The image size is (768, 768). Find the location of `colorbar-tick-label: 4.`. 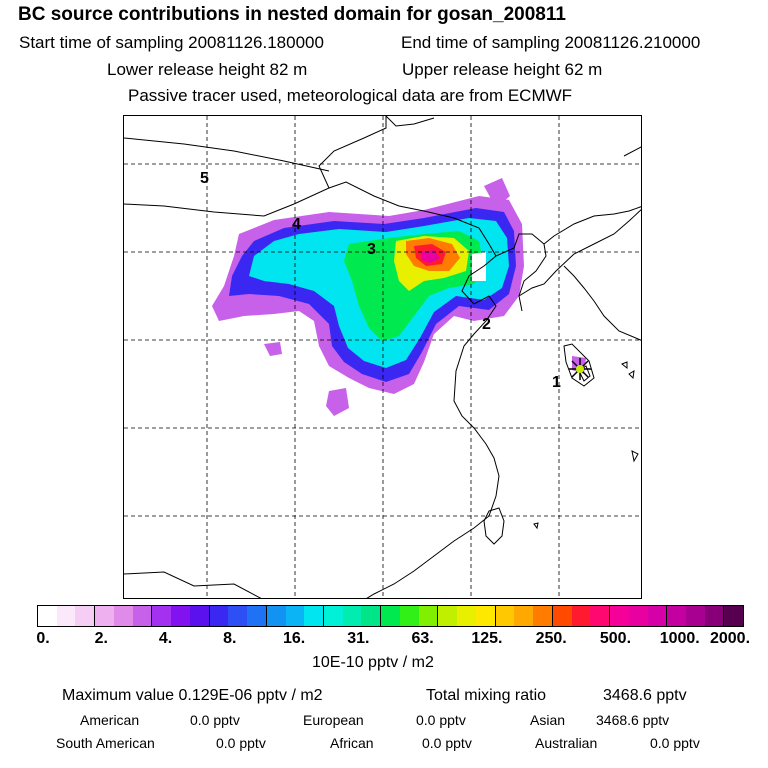

colorbar-tick-label: 4. is located at coordinates (165, 638).